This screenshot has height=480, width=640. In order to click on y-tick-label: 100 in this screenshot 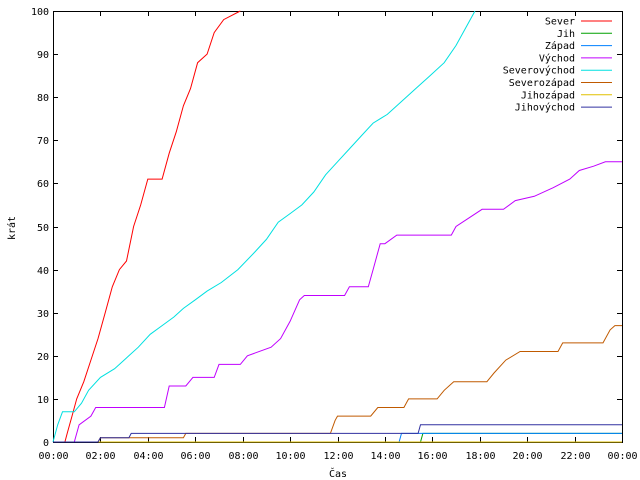, I will do `click(40, 12)`.